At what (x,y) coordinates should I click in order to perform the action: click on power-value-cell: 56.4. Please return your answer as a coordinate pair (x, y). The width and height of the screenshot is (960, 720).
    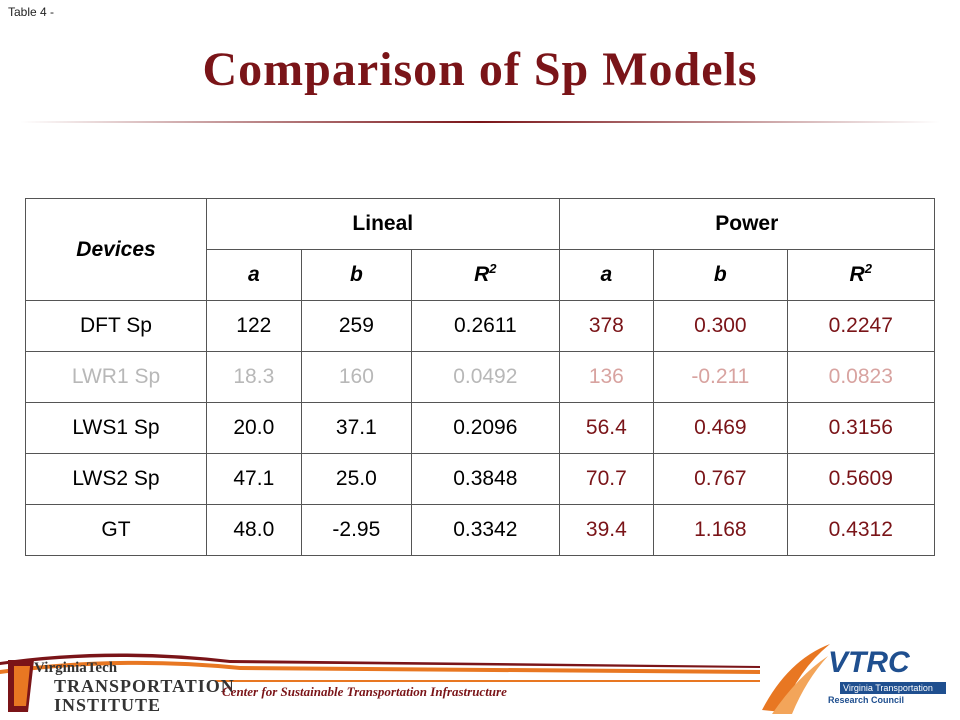
    Looking at the image, I should click on (606, 428).